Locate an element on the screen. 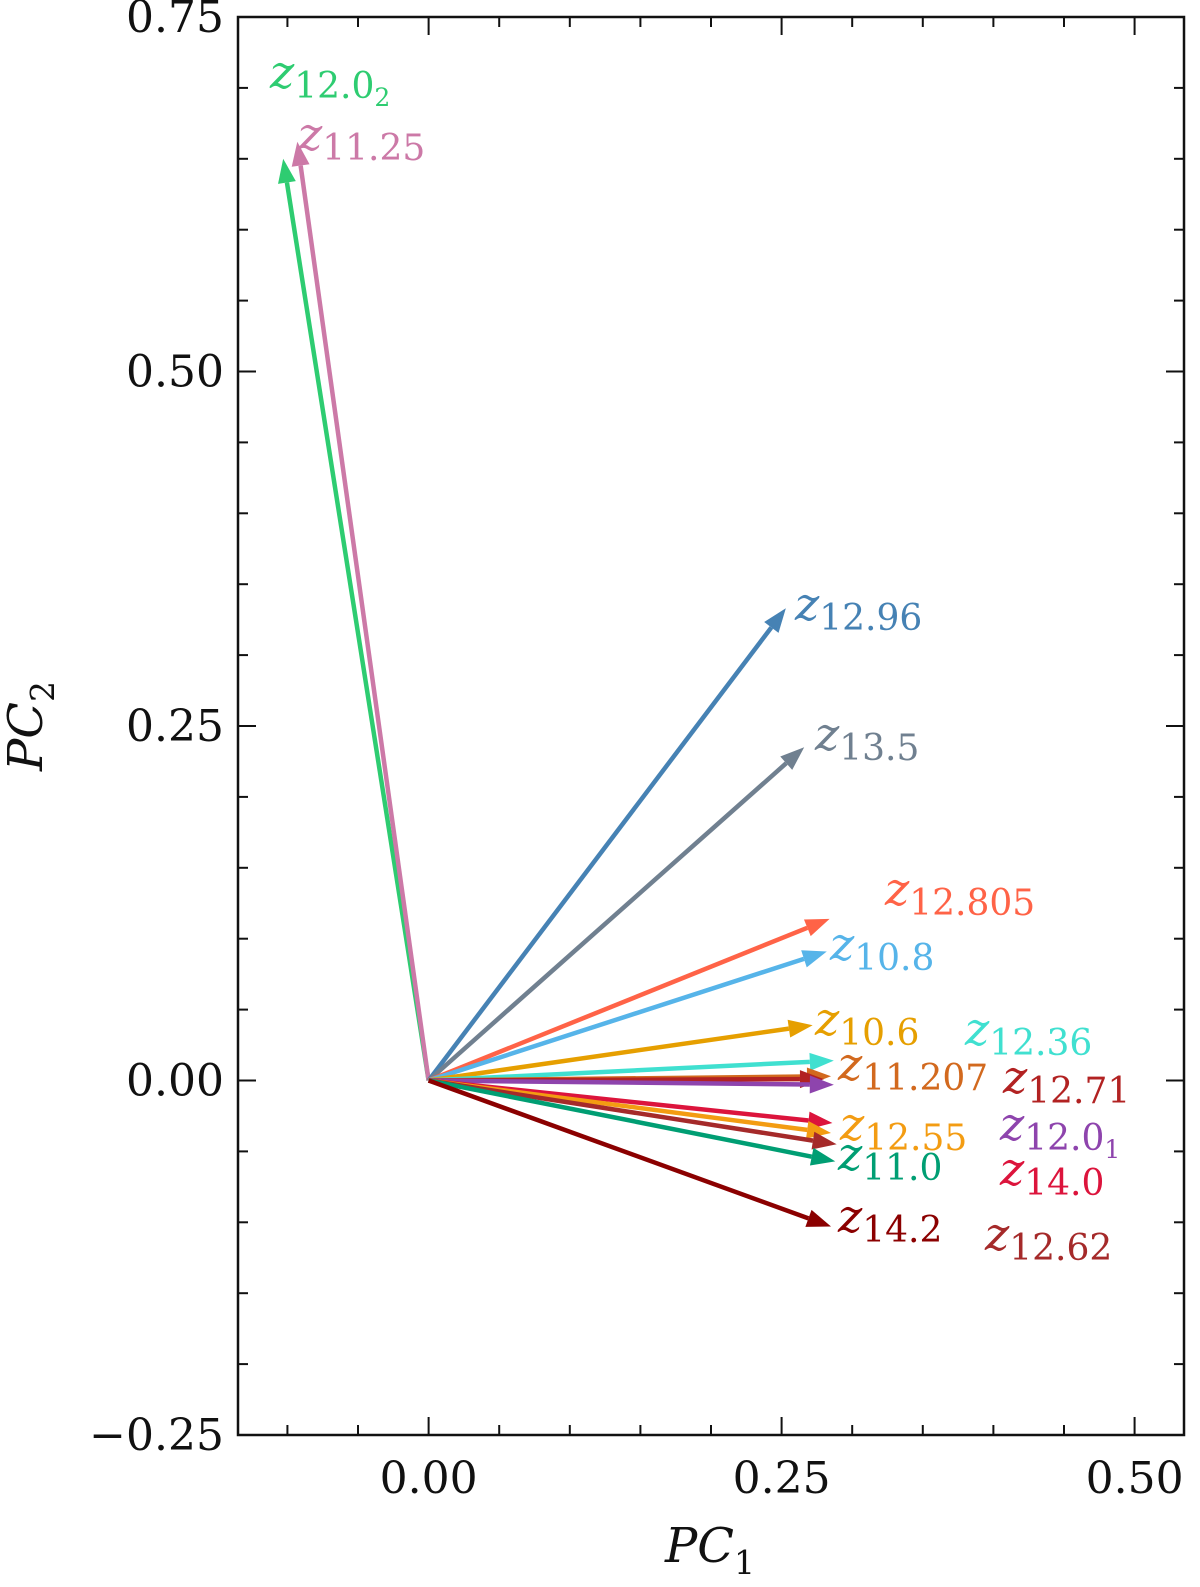  y-axis-label: PC2 is located at coordinates (31, 726).